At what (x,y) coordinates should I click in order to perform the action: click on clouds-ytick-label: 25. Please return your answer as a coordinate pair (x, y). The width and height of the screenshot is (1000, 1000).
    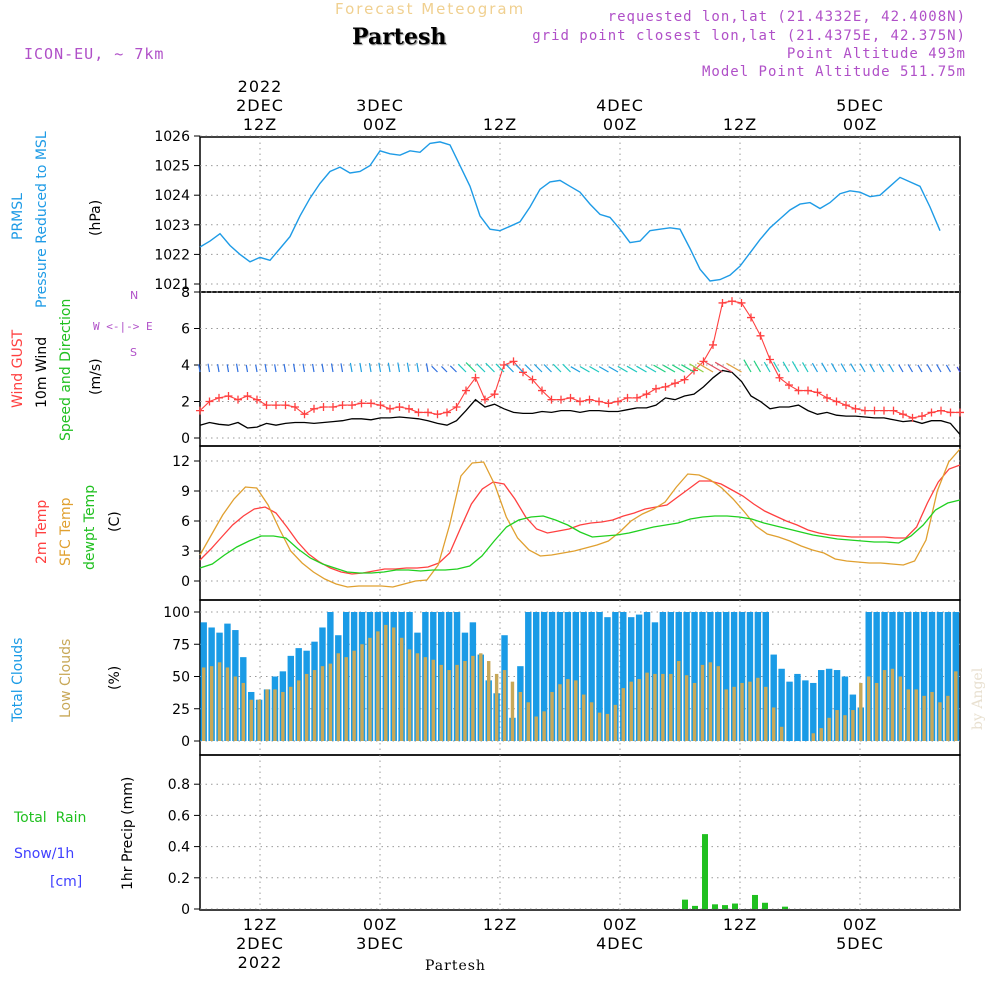
    Looking at the image, I should click on (181, 710).